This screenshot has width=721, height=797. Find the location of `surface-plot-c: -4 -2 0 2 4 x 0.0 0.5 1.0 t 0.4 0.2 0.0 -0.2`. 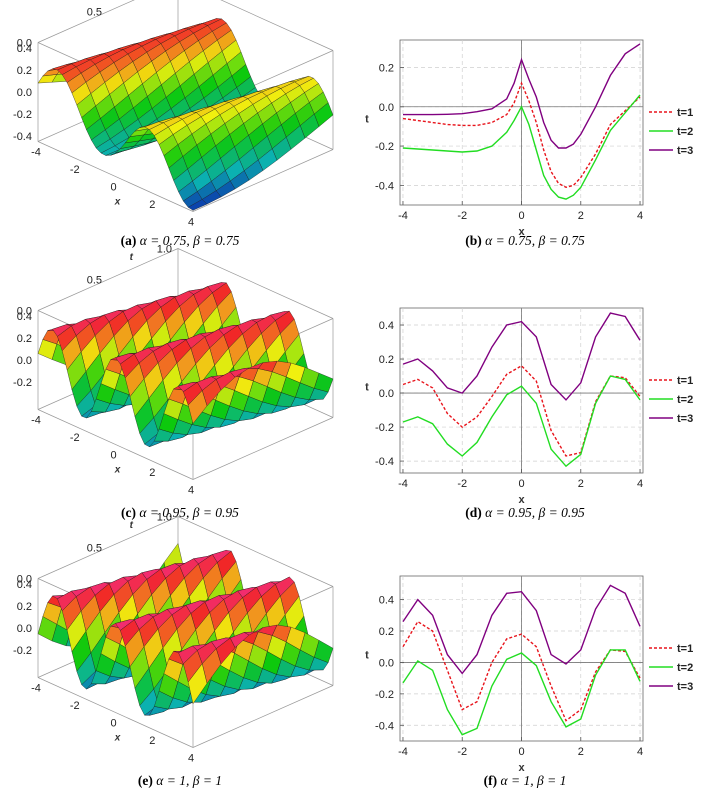

surface-plot-c: -4 -2 0 2 4 x 0.0 0.5 1.0 t 0.4 0.2 0.0 -0.2 is located at coordinates (167, 372).